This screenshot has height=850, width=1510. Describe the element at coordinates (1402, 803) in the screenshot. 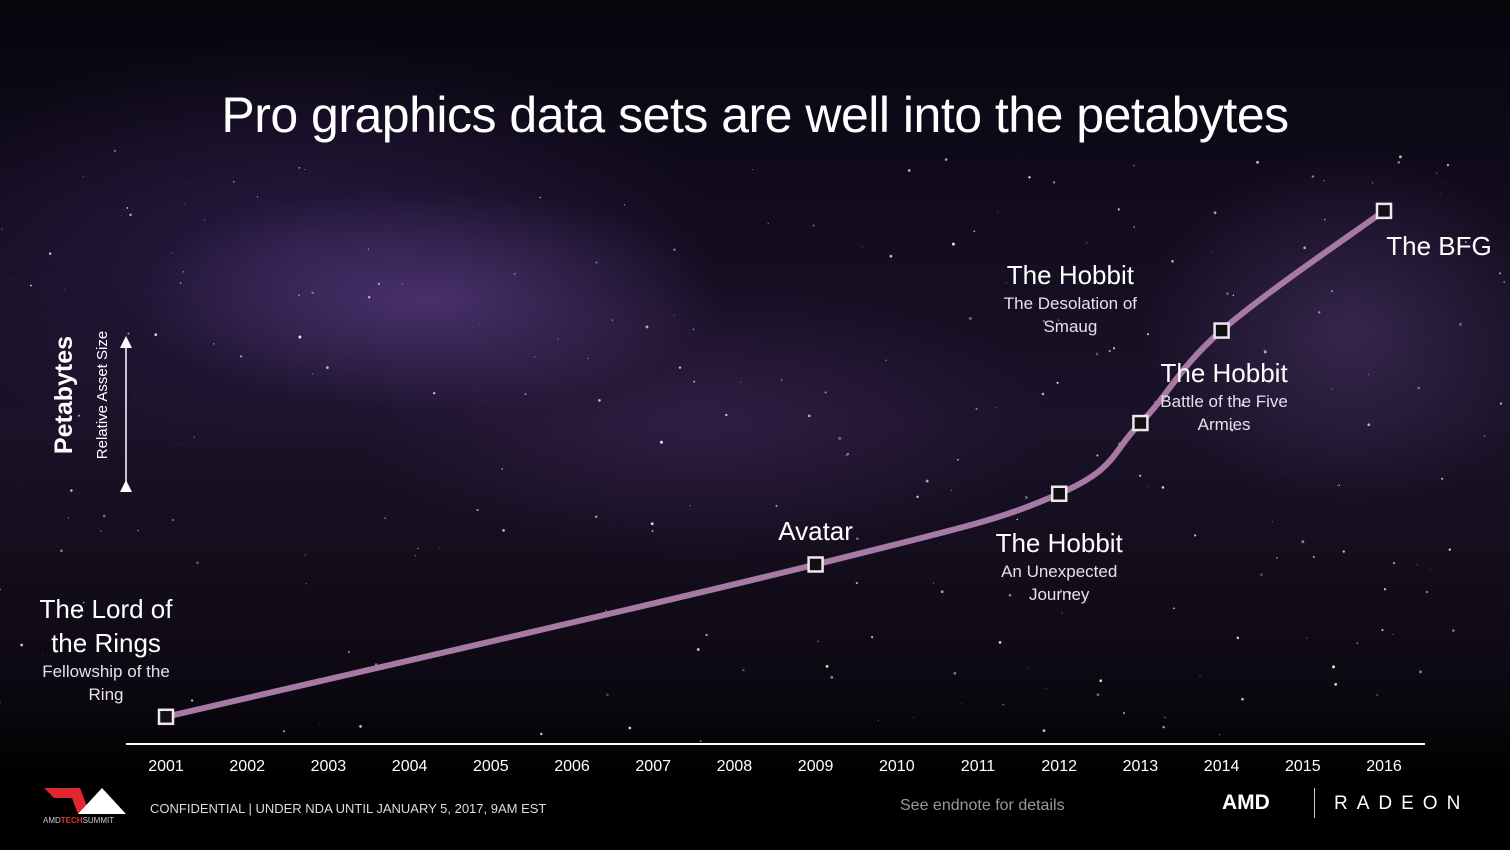

I see `radeon-logo: RADEON` at that location.